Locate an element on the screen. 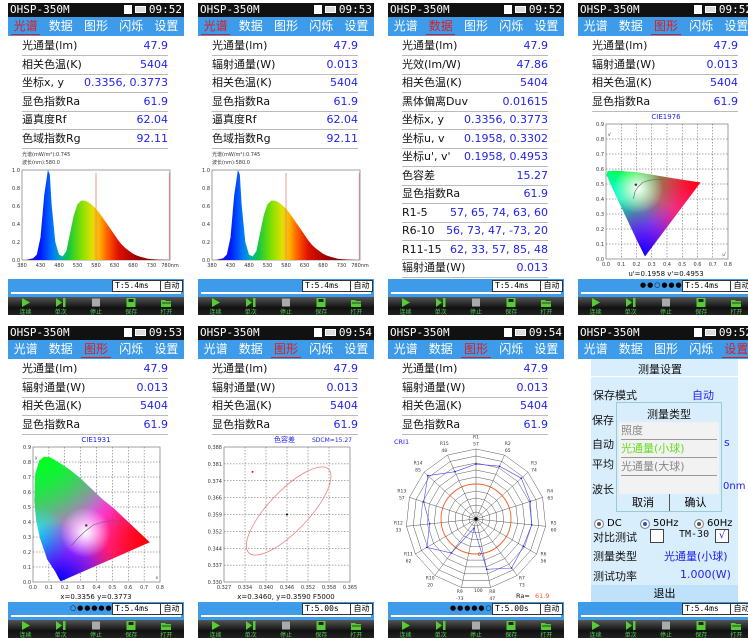 This screenshot has width=748, height=638. page-indicator: ●●●●●○ is located at coordinates (471, 608).